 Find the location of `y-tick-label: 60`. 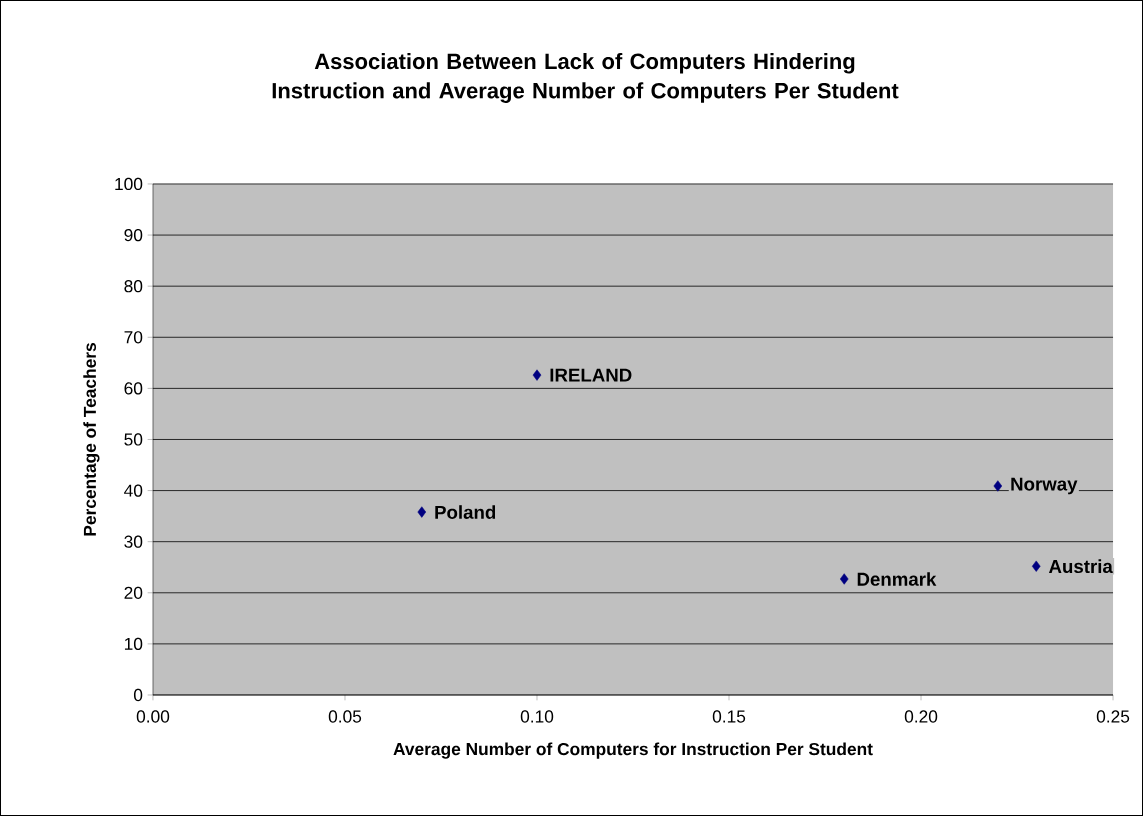

y-tick-label: 60 is located at coordinates (133, 388).